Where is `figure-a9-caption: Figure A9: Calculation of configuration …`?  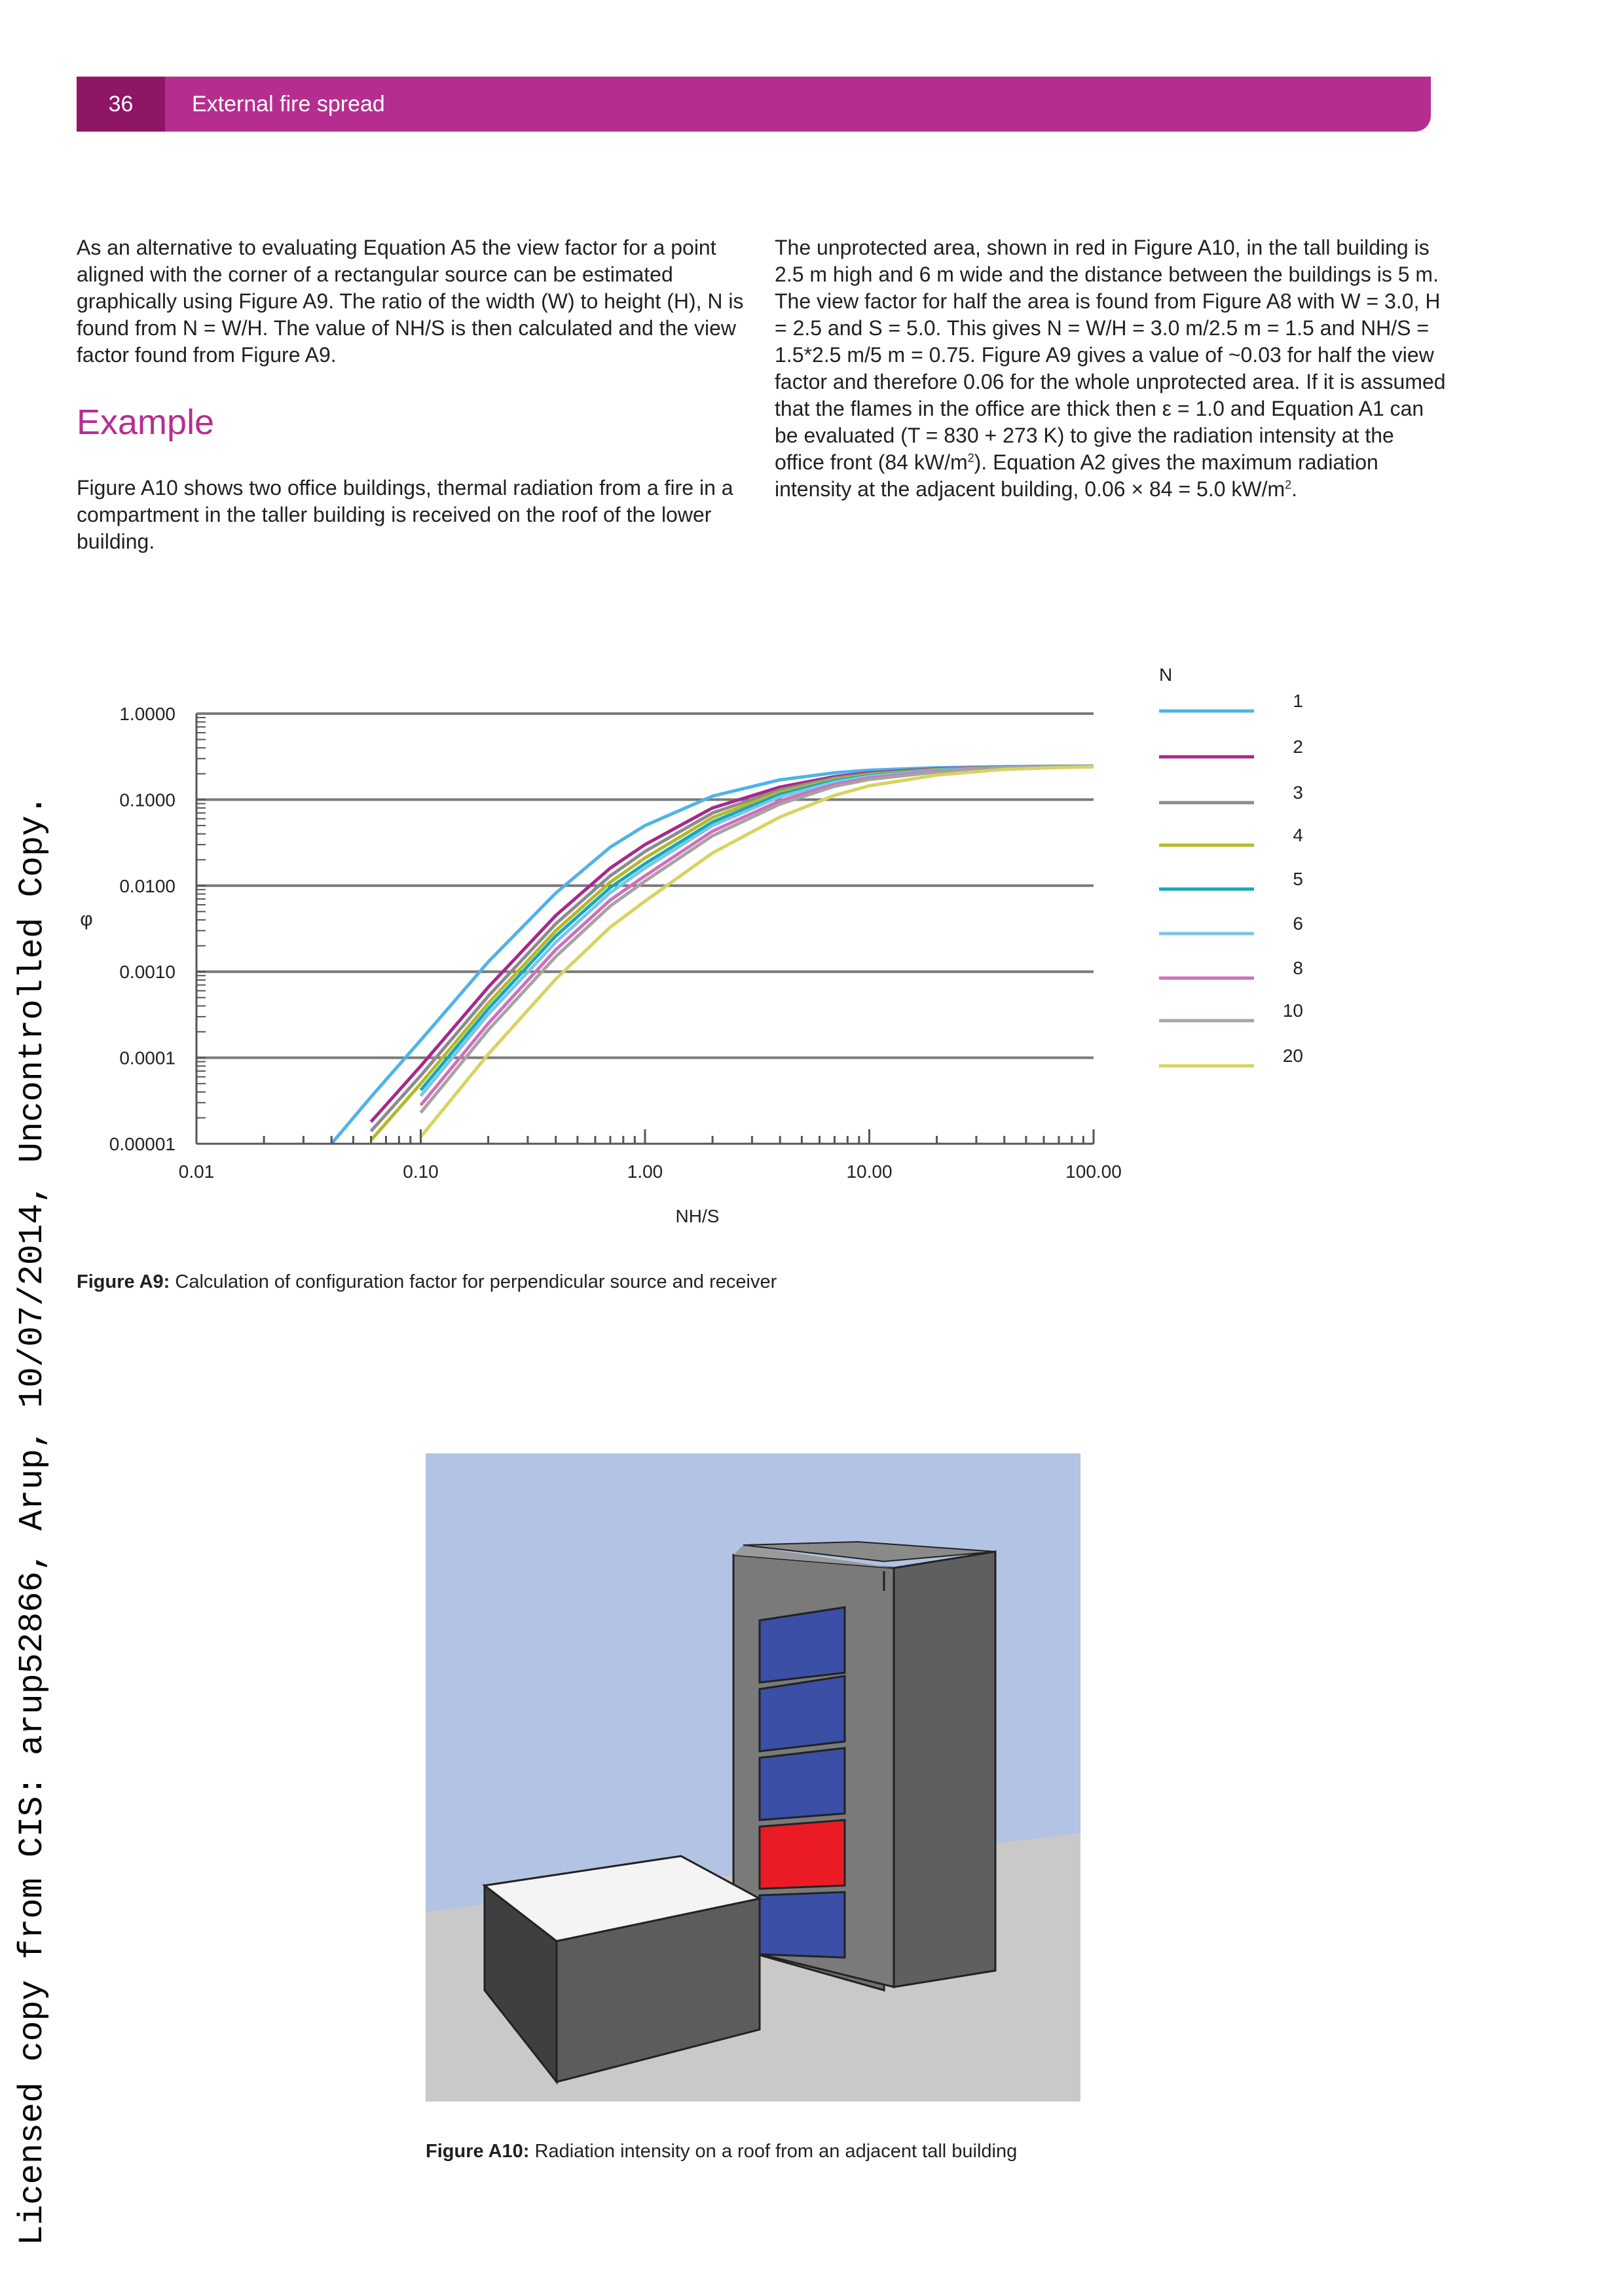 figure-a9-caption: Figure A9: Calculation of configuration … is located at coordinates (427, 1281).